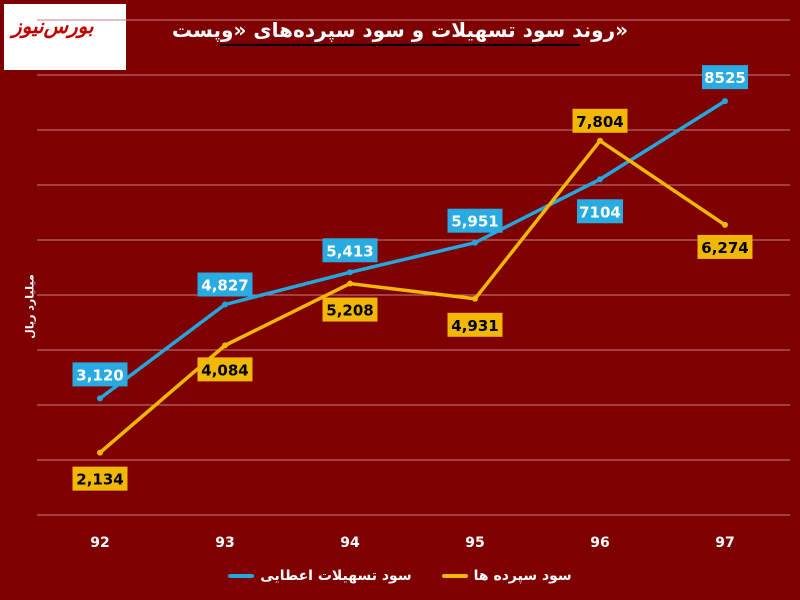 The image size is (800, 600). I want to click on legend-label-series-2: سود سپرده ها, so click(522, 576).